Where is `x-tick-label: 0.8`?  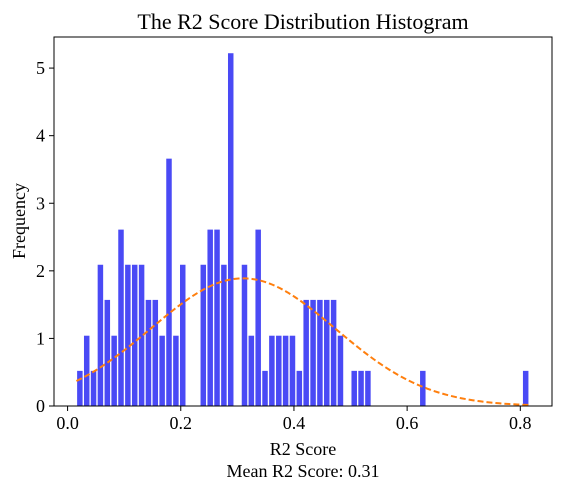
x-tick-label: 0.8 is located at coordinates (520, 423).